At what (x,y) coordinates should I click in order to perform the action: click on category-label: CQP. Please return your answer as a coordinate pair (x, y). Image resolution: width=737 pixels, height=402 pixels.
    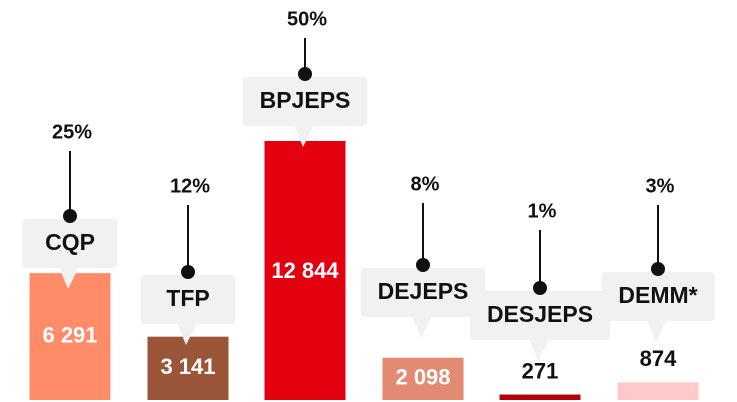
    Looking at the image, I should click on (70, 242).